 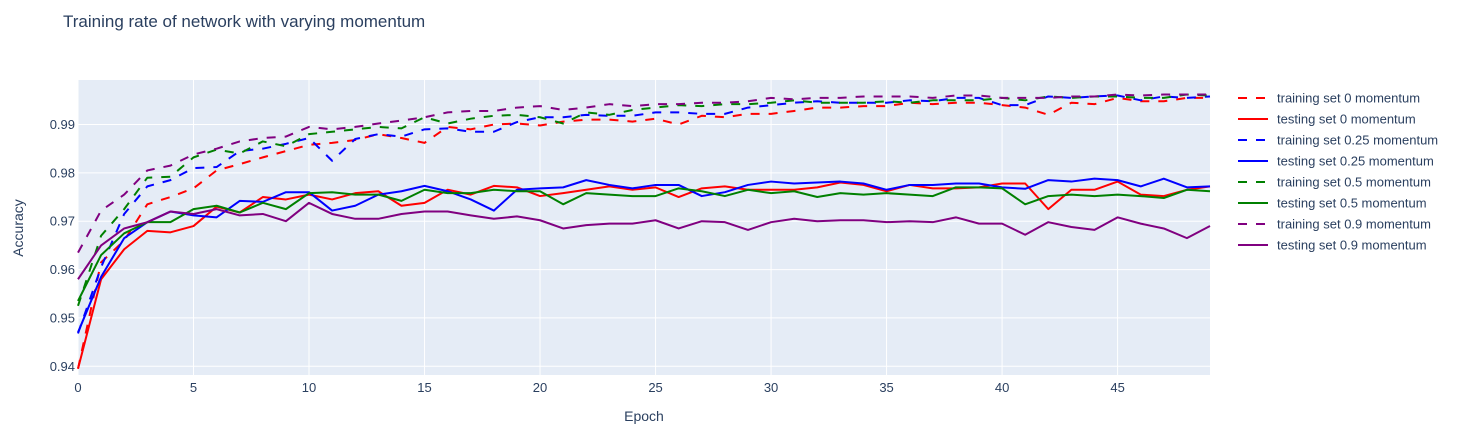 What do you see at coordinates (62, 269) in the screenshot?
I see `y-tick-label: 0.96` at bounding box center [62, 269].